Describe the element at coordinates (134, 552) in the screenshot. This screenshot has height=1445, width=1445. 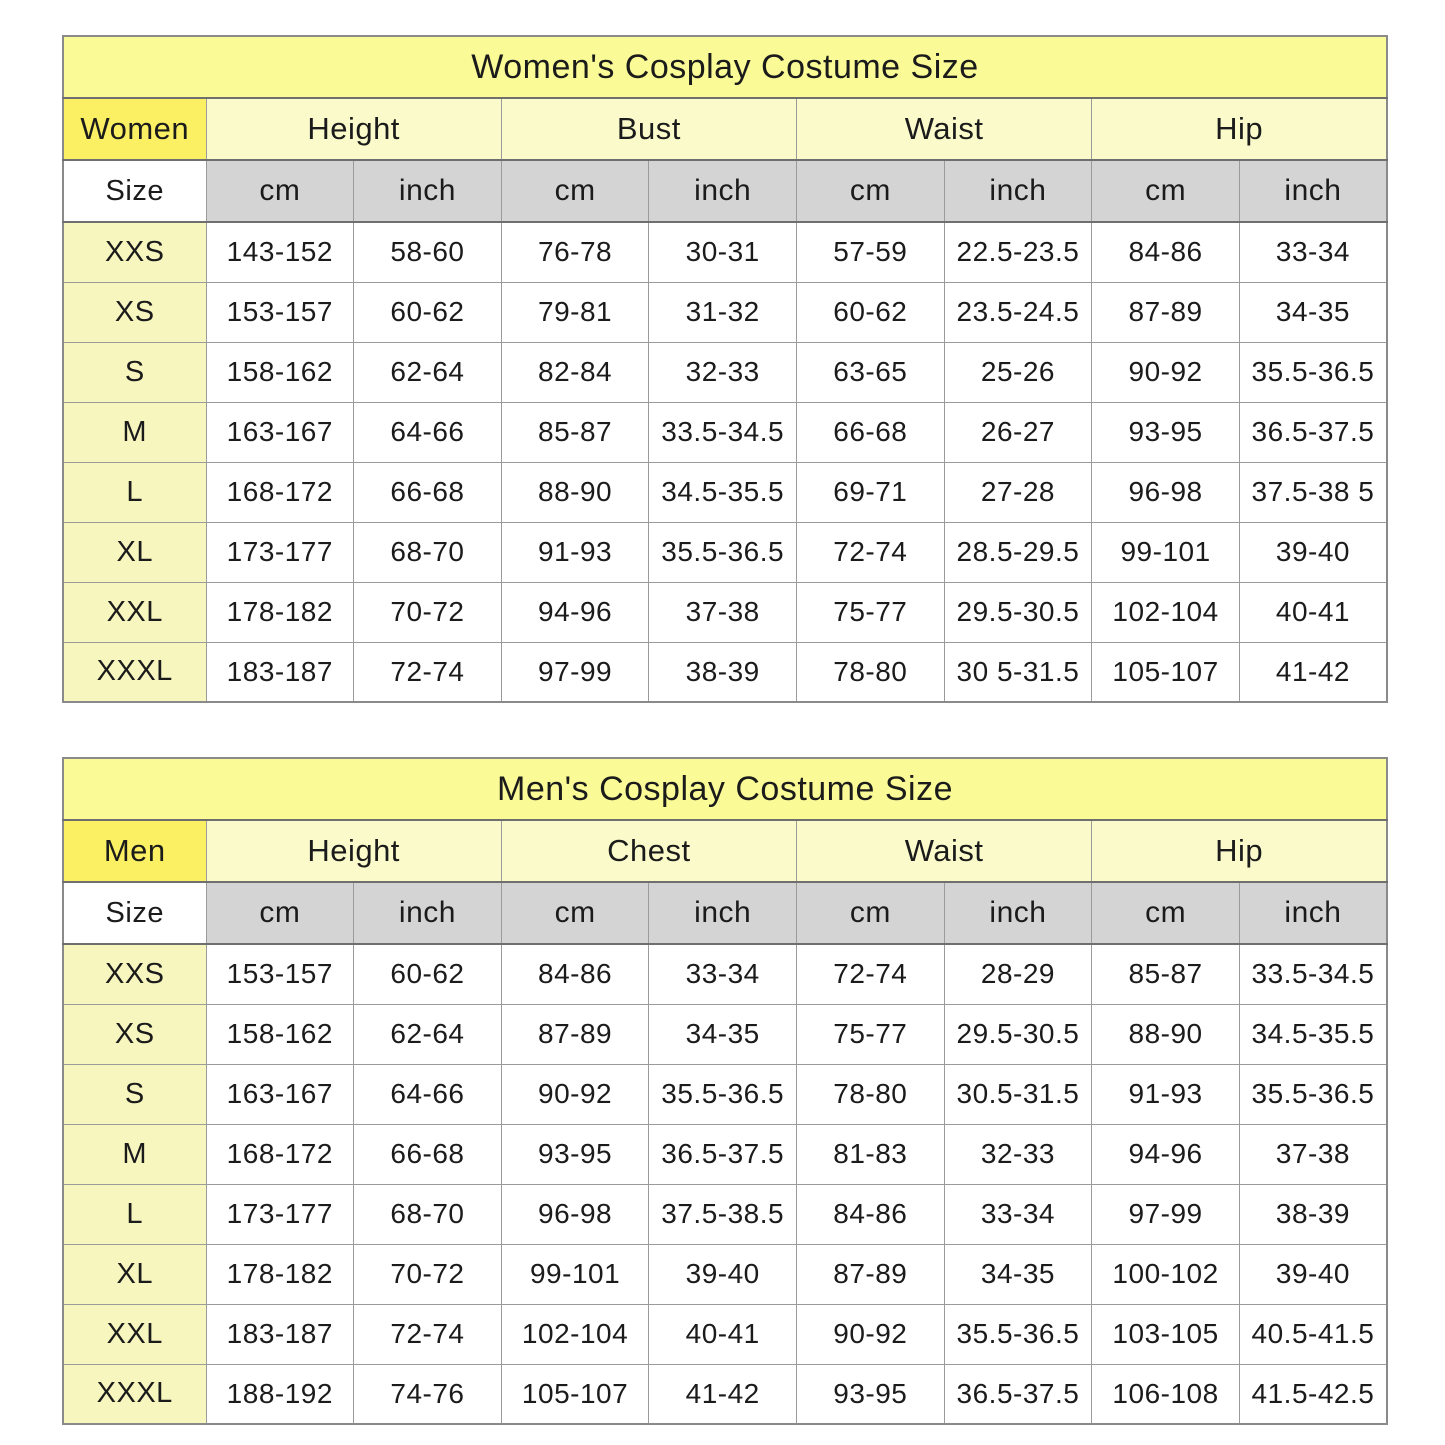
I see `size-label: XL` at that location.